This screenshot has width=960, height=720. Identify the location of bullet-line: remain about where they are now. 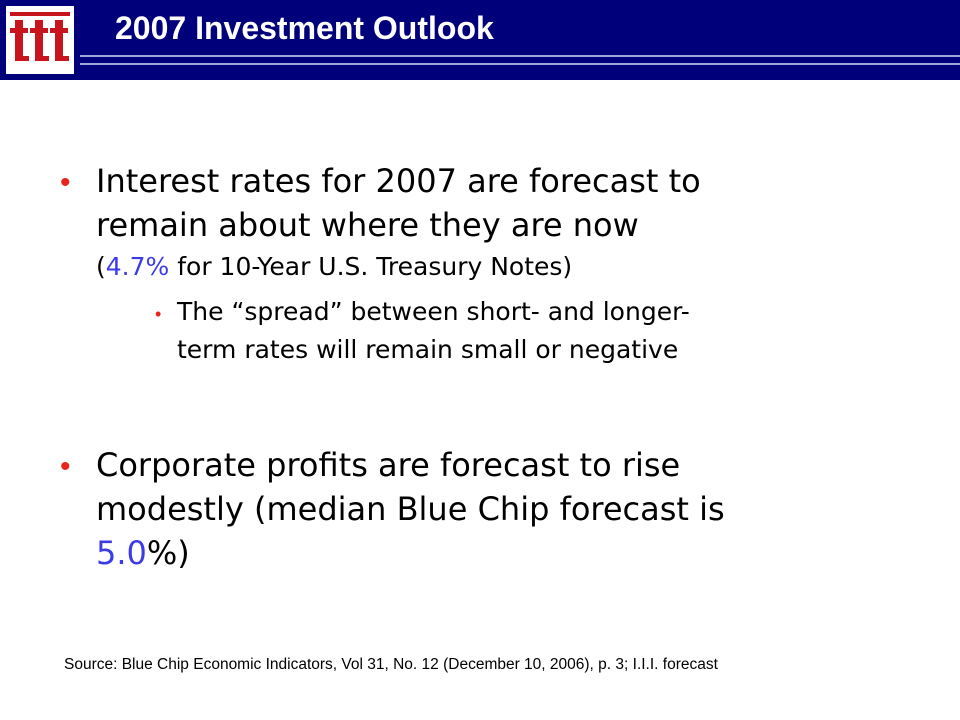
(367, 225).